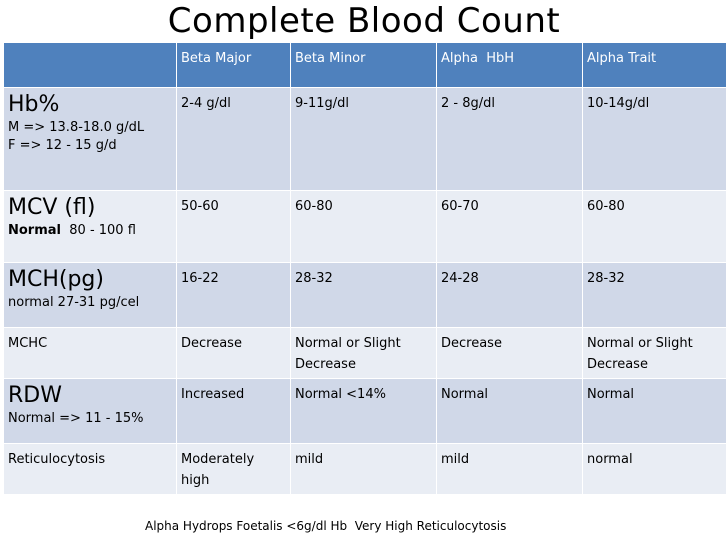 The width and height of the screenshot is (728, 546). I want to click on column-header-alpha-hbh: Alpha HbH, so click(509, 65).